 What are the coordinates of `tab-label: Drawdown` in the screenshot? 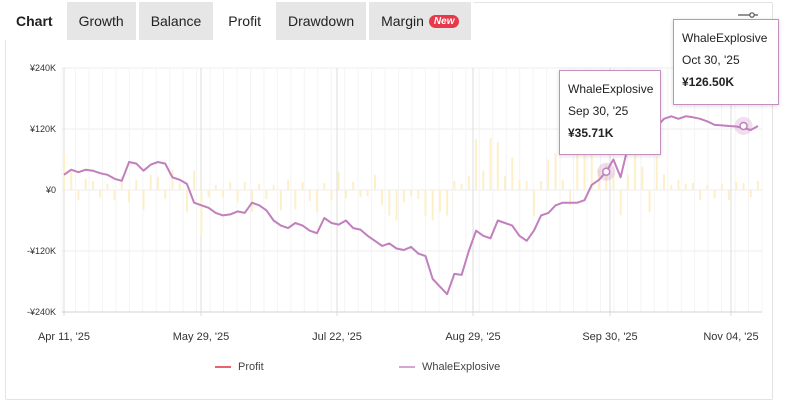 It's located at (321, 21).